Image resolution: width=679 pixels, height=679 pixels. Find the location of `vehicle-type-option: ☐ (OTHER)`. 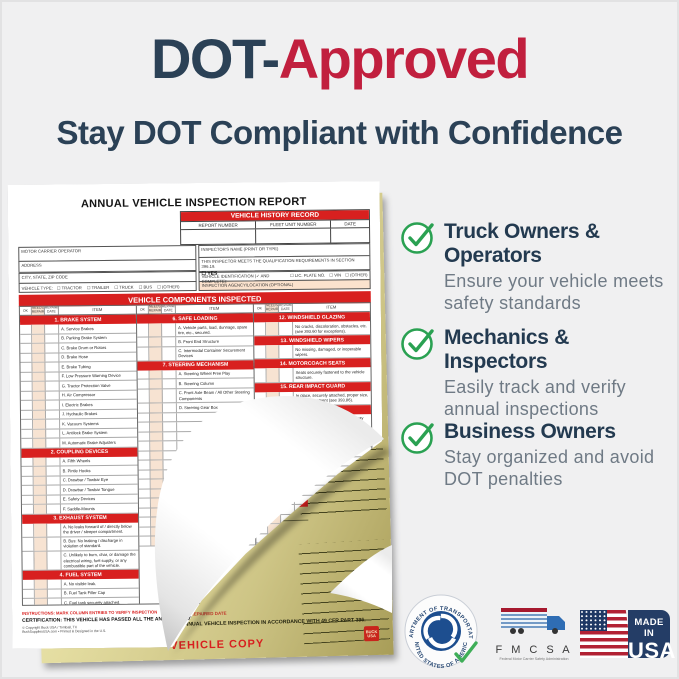

vehicle-type-option: ☐ (OTHER) is located at coordinates (168, 286).